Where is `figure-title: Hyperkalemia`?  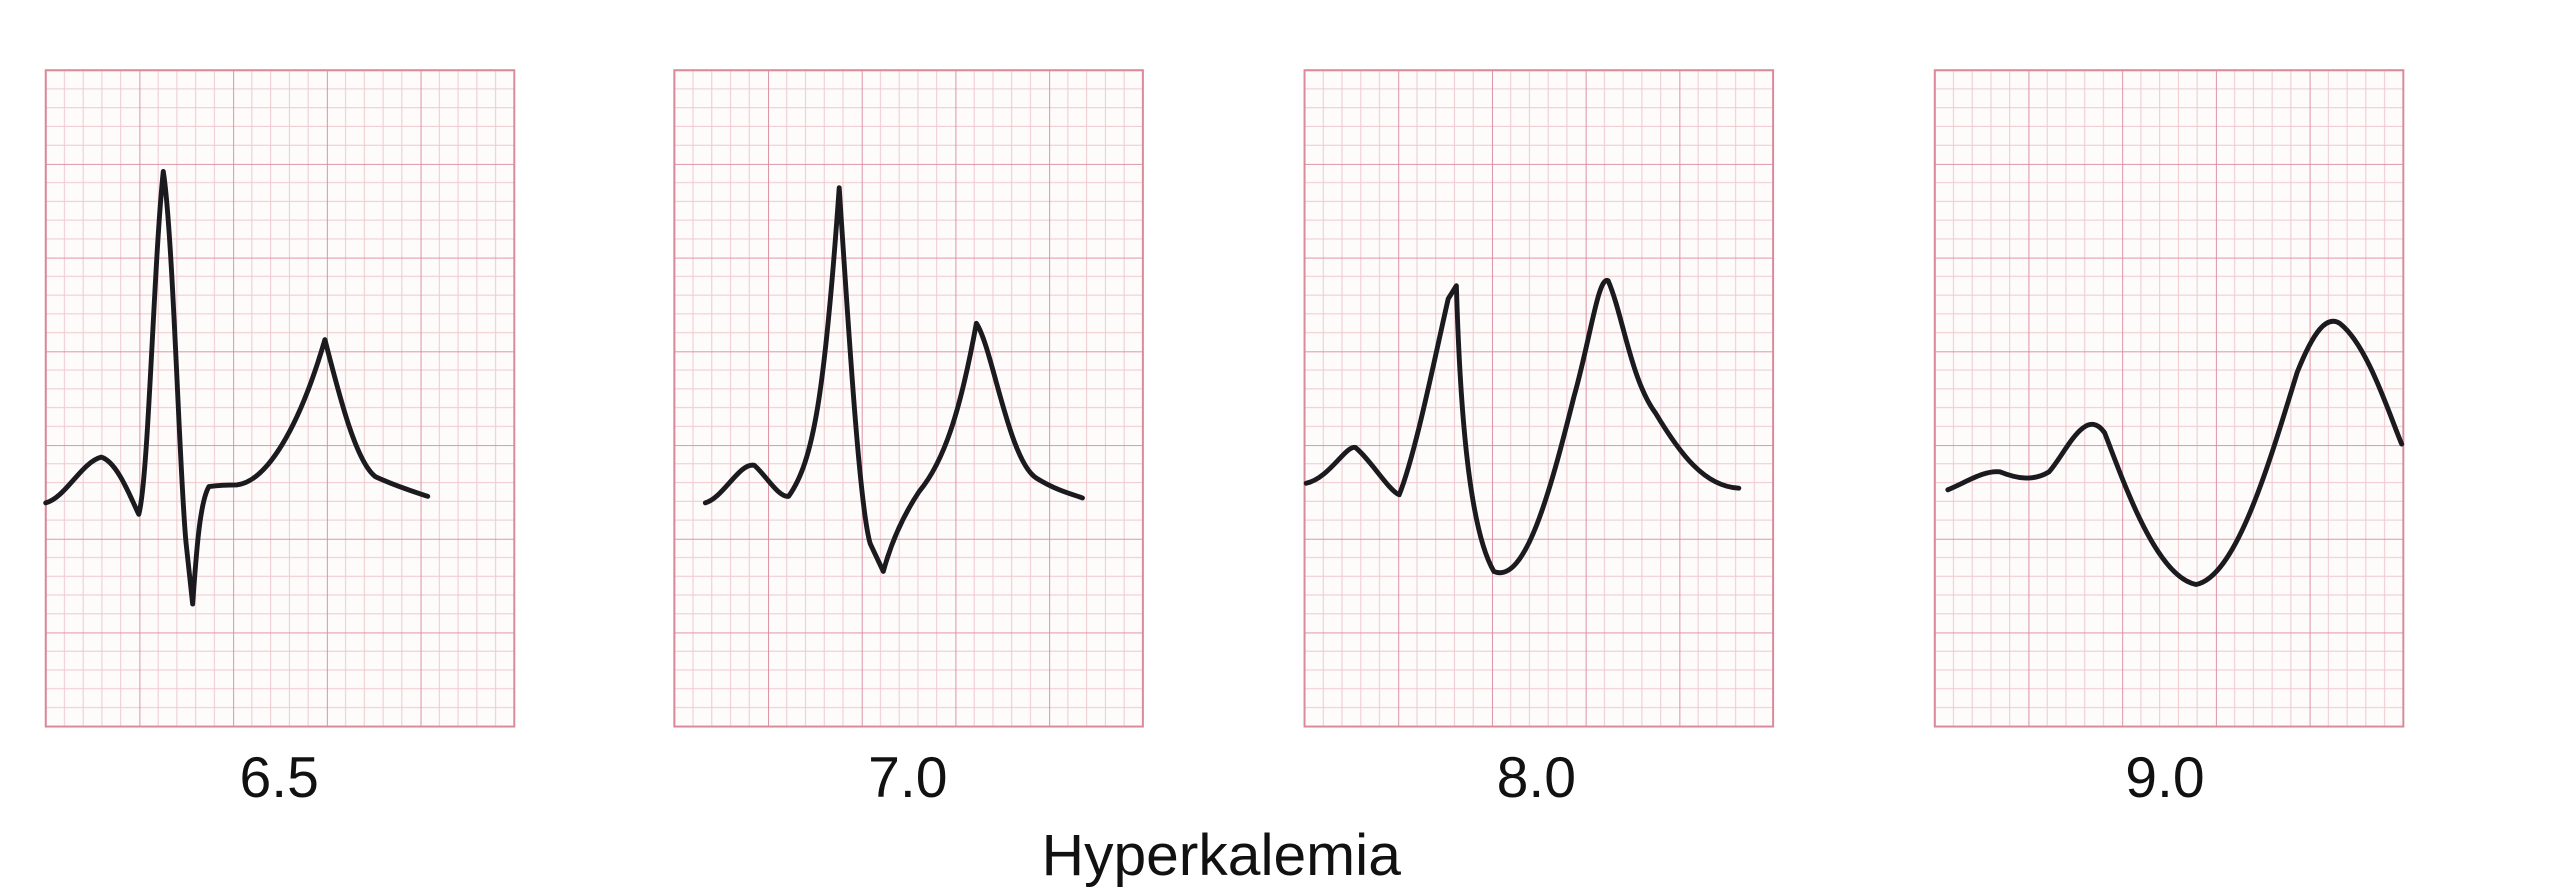 figure-title: Hyperkalemia is located at coordinates (1222, 855).